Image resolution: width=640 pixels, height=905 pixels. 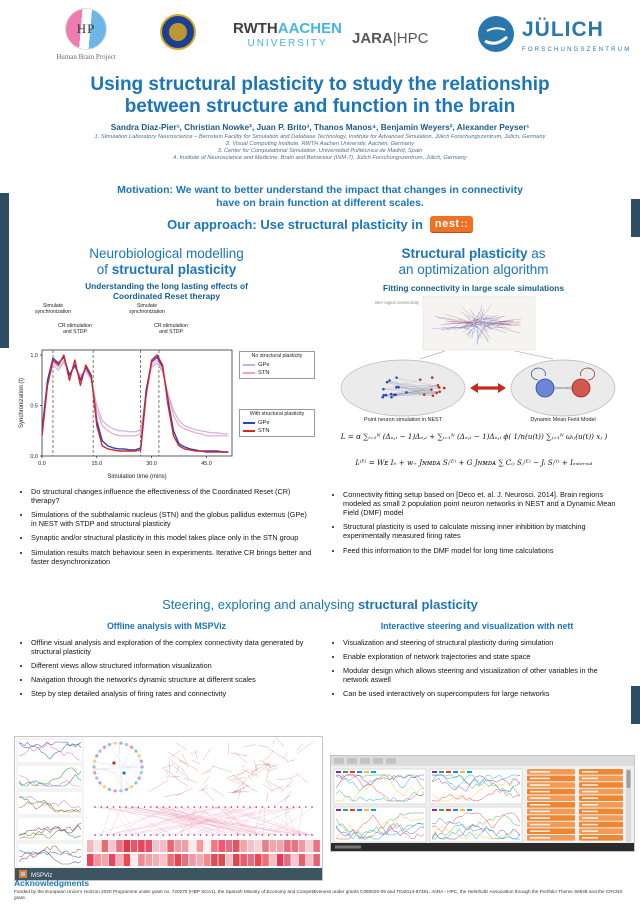 What do you see at coordinates (4, 270) in the screenshot?
I see `left-accent-bar` at bounding box center [4, 270].